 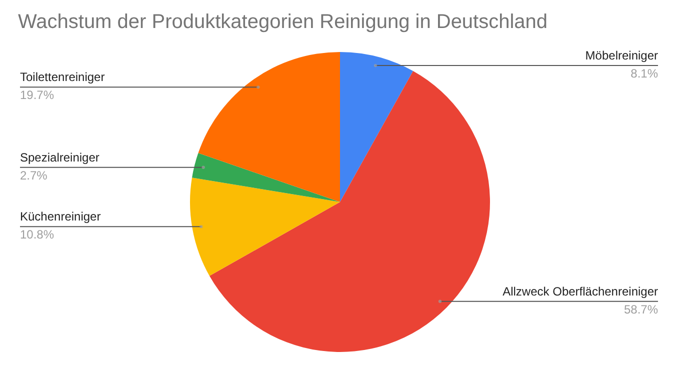 I want to click on slice-label: Toilettenreiniger, so click(x=62, y=77).